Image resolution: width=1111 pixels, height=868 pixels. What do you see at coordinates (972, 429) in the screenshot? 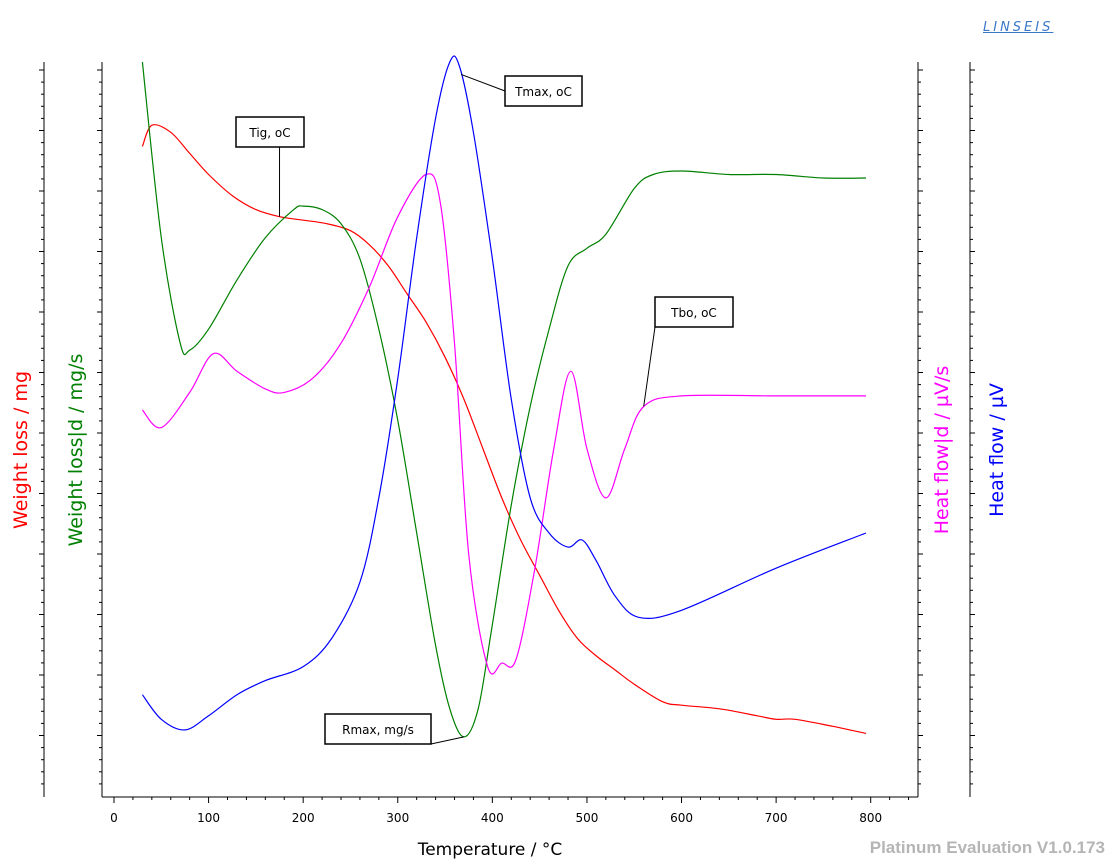
I see `axis-heat-flow` at bounding box center [972, 429].